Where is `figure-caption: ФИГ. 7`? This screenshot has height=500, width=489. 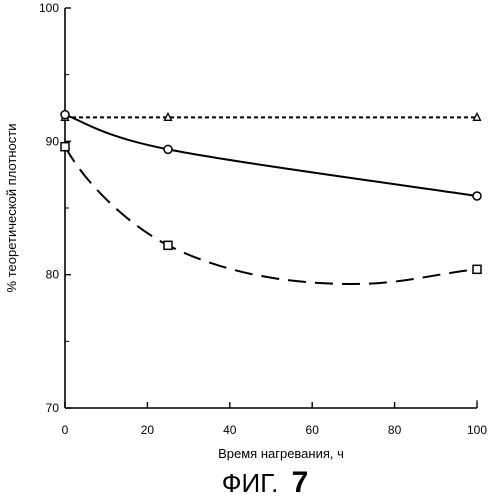 figure-caption: ФИГ. 7 is located at coordinates (265, 482).